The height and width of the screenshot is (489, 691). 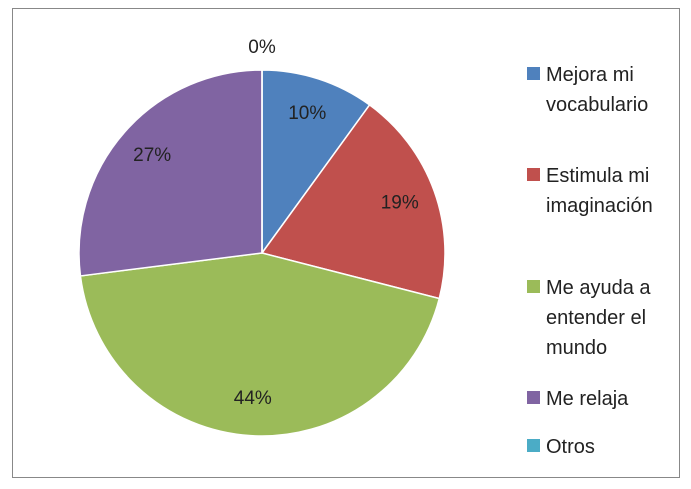 What do you see at coordinates (152, 155) in the screenshot?
I see `data-label: 27%` at bounding box center [152, 155].